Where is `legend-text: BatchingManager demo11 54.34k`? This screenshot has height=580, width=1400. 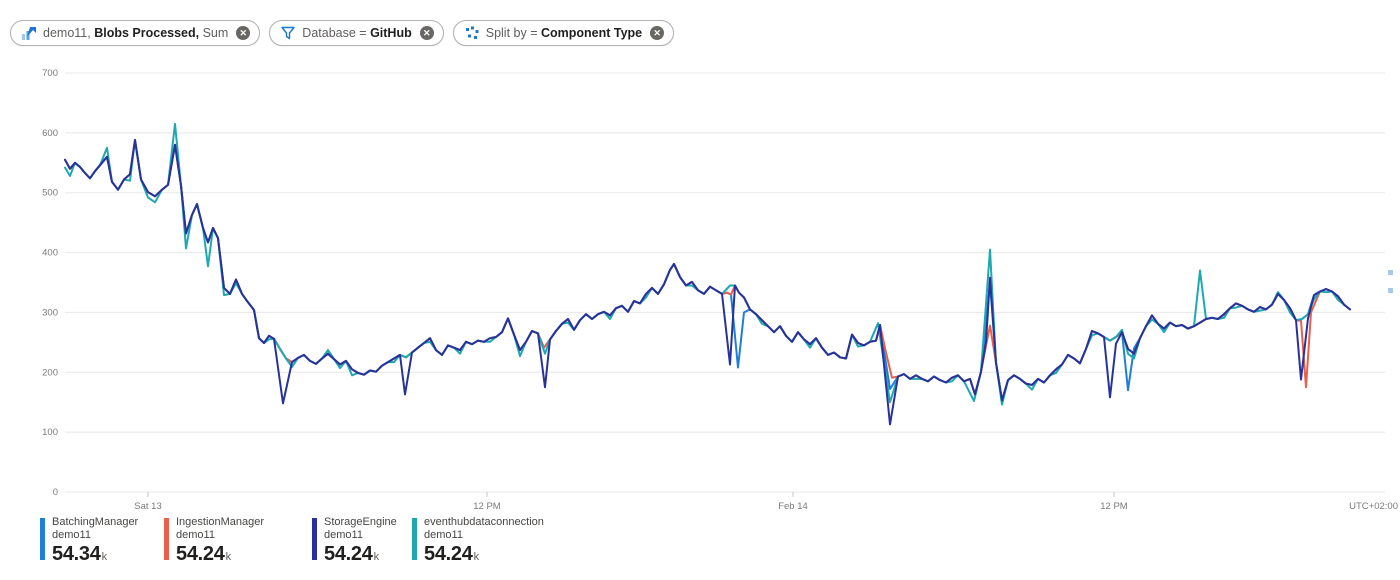
legend-text: BatchingManager demo11 54.34k is located at coordinates (95, 541).